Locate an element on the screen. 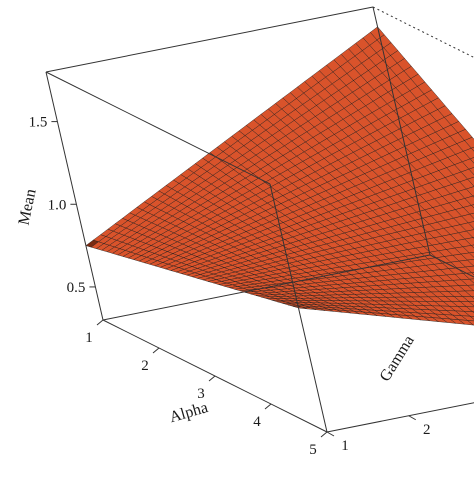 This screenshot has width=474, height=479. x-tick-label: 2 is located at coordinates (145, 366).